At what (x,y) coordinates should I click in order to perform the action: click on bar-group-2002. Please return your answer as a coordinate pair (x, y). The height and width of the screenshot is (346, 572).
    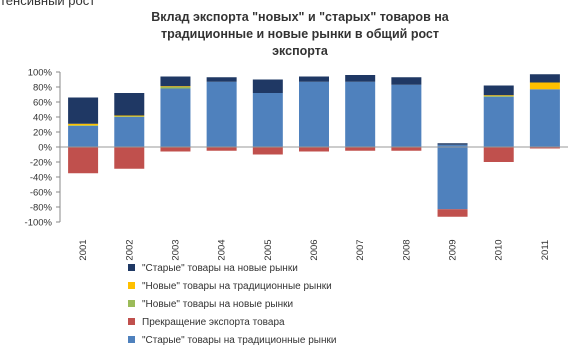
    Looking at the image, I should click on (129, 131).